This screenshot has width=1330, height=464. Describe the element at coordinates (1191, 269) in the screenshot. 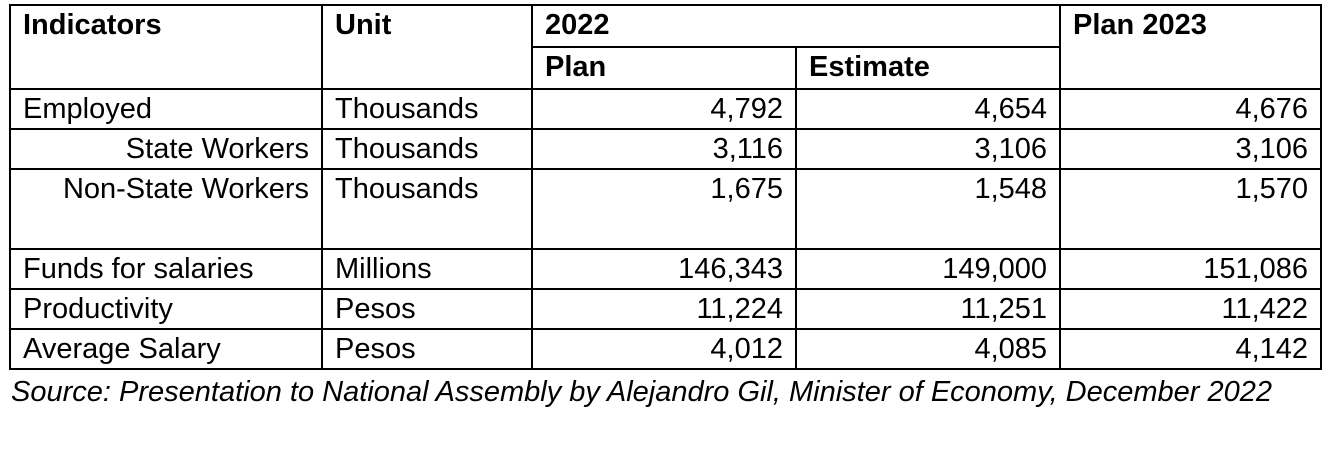

I see `plan-2023-cell: 151,086` at that location.